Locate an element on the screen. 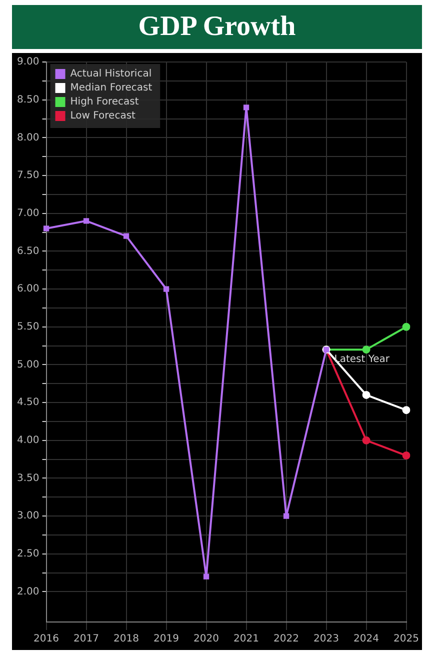  x-tick-label: 2020 is located at coordinates (206, 639).